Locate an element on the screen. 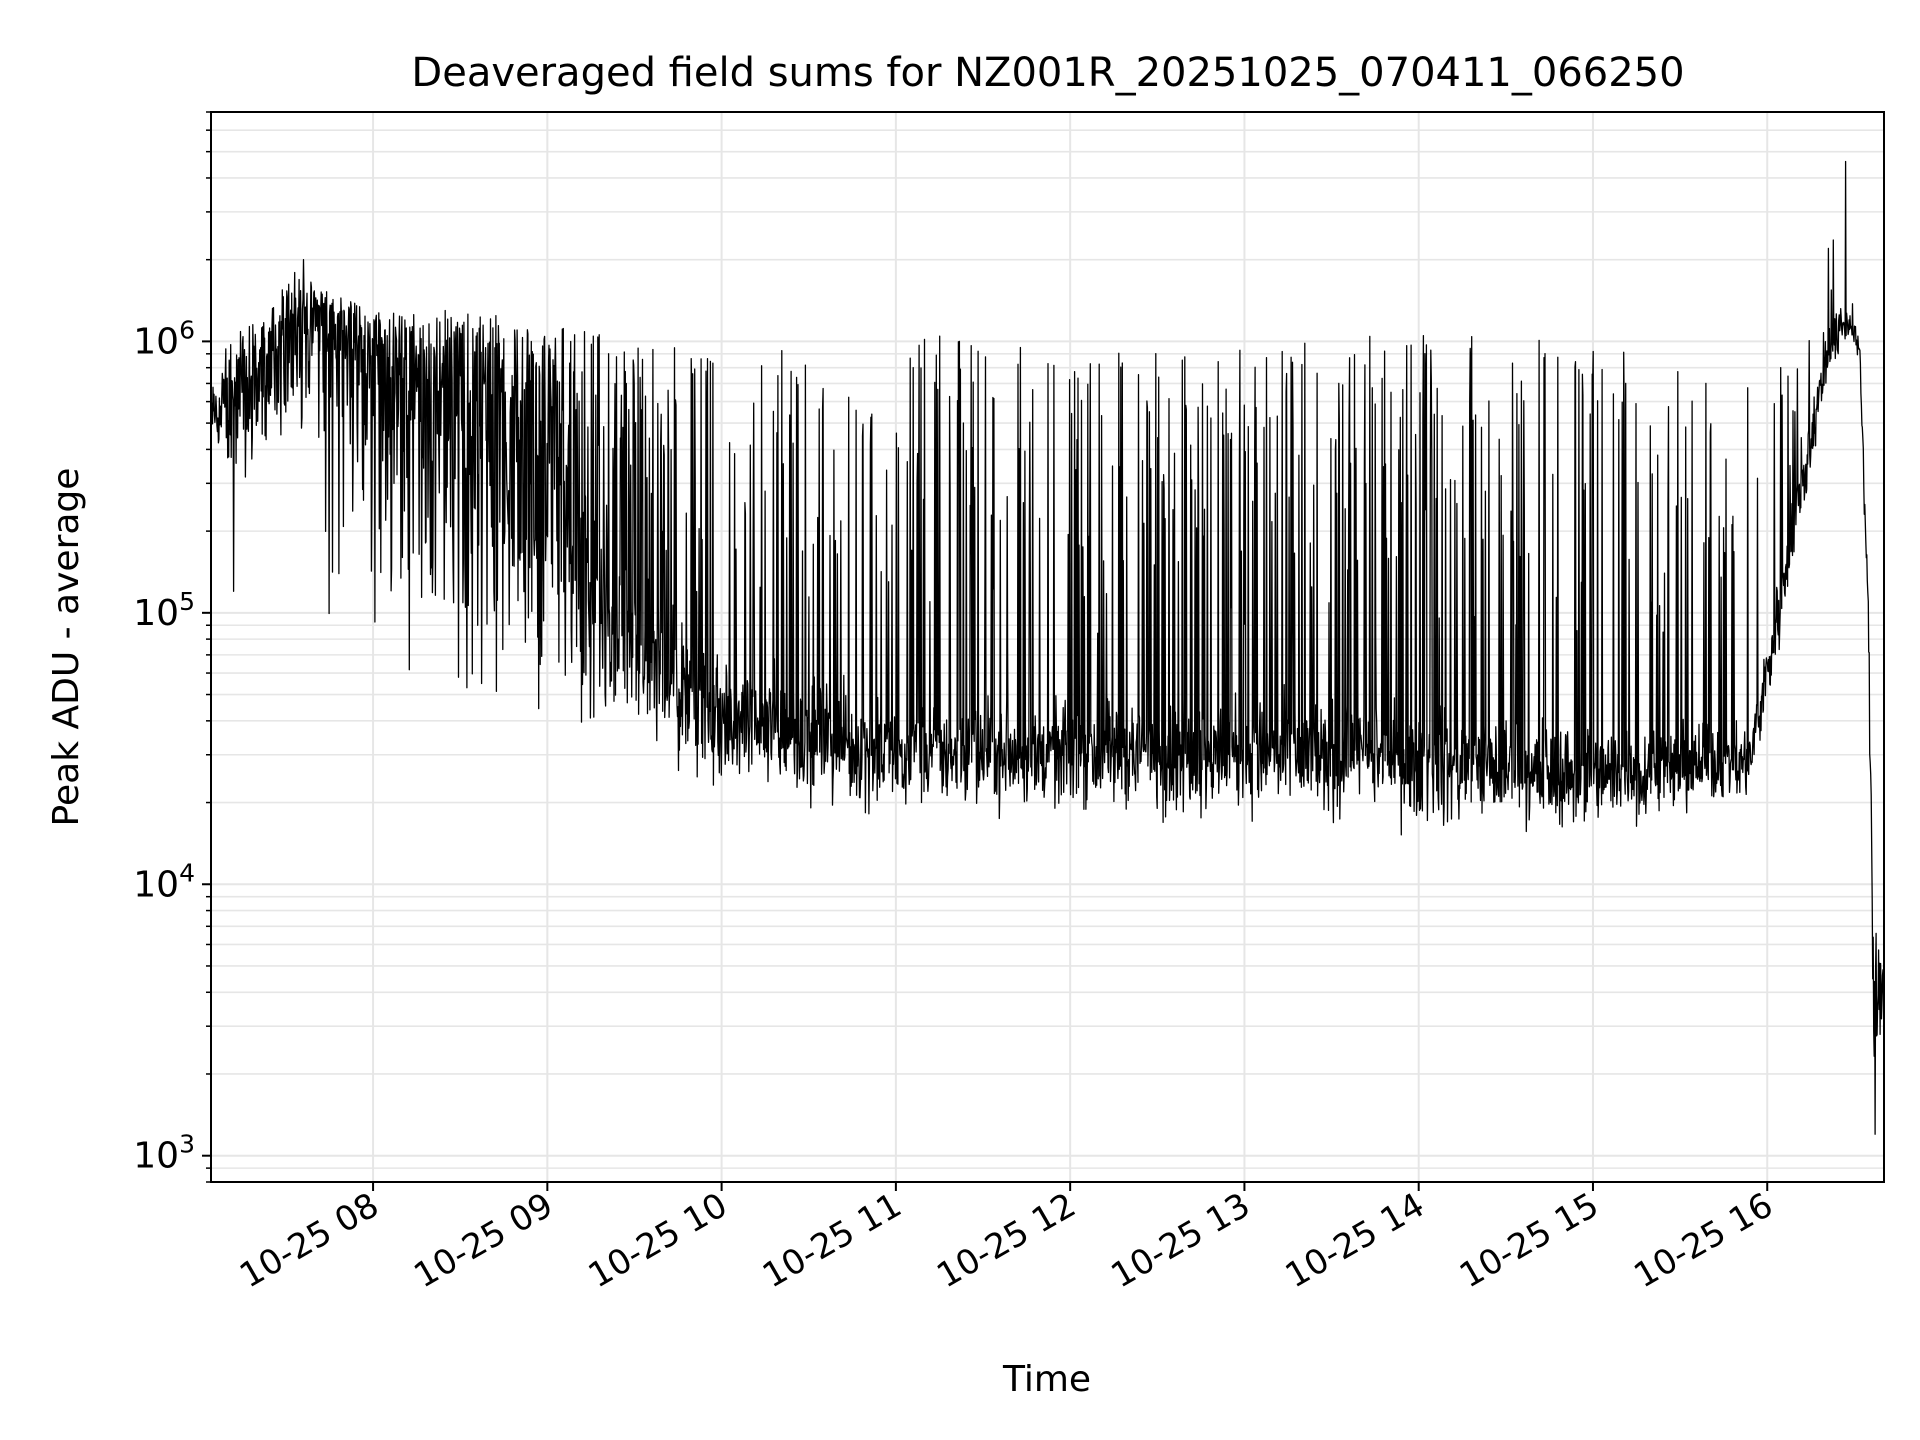  y-tick-label: 10³ is located at coordinates (164, 1153).